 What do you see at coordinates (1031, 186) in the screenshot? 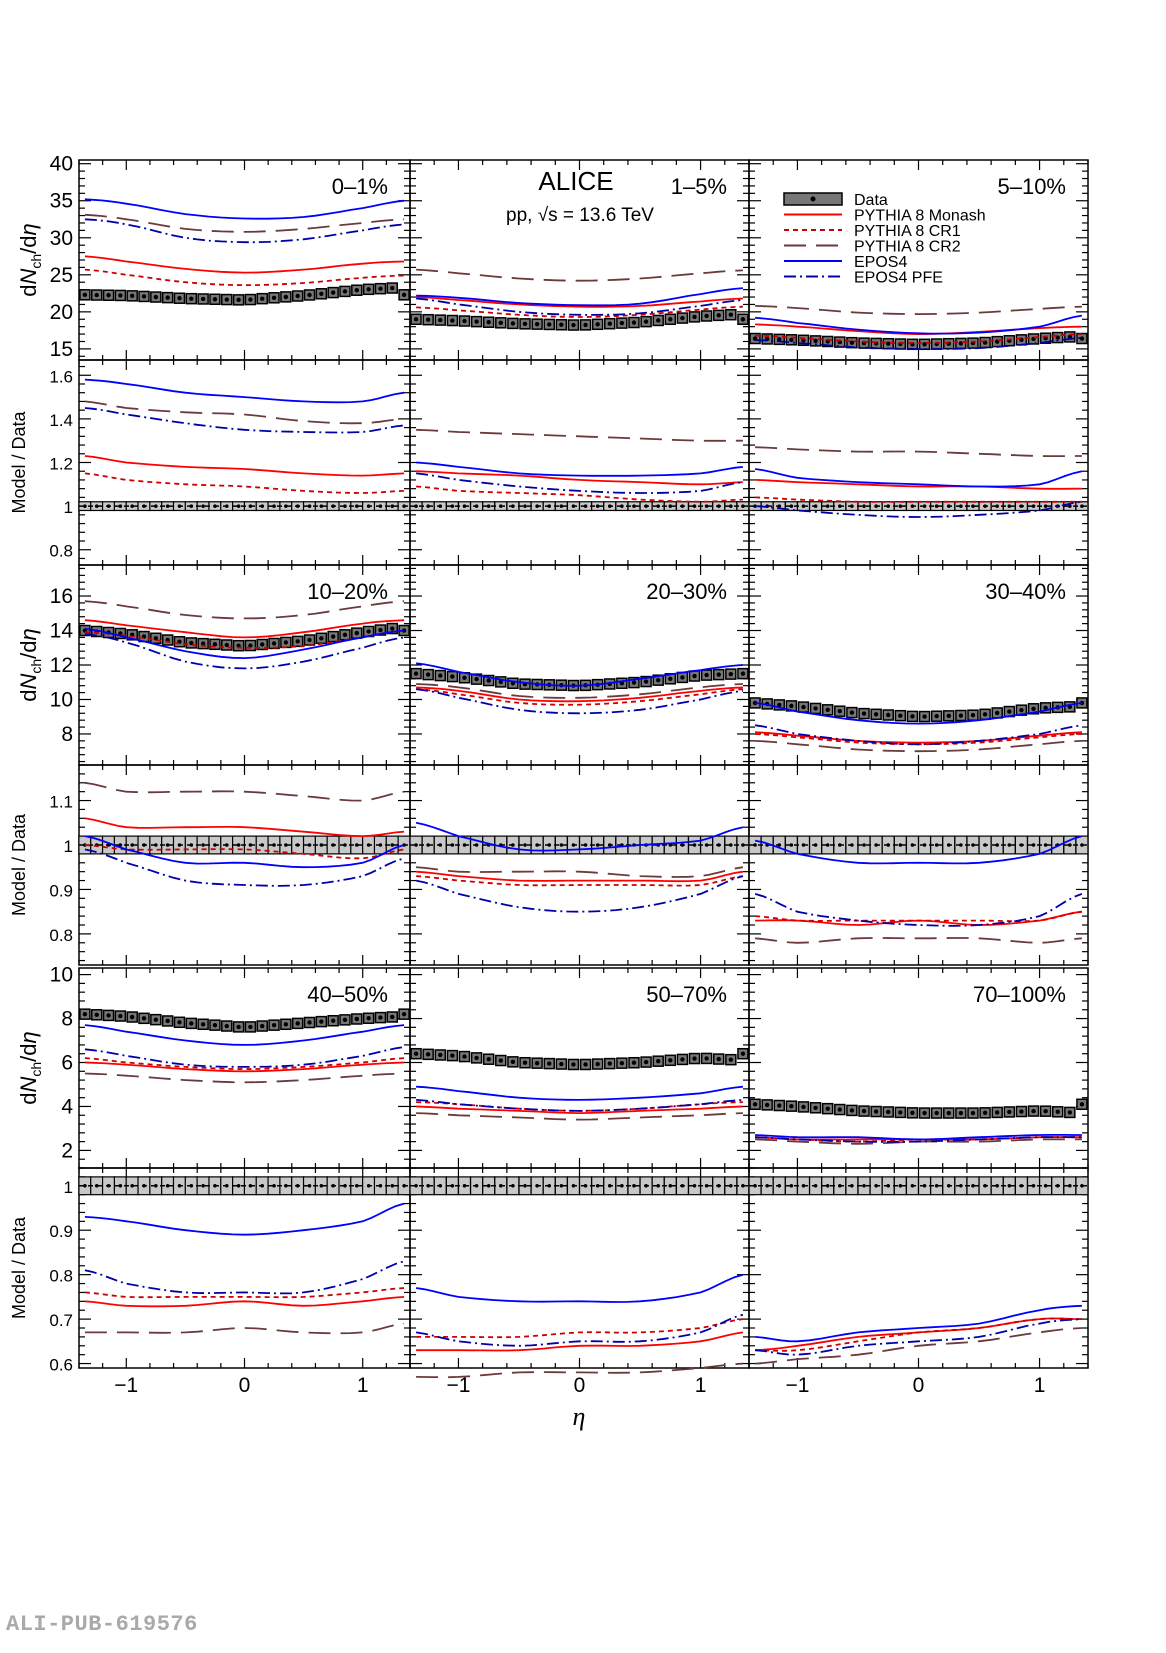
I see `centrality-label: 5–10%` at bounding box center [1031, 186].